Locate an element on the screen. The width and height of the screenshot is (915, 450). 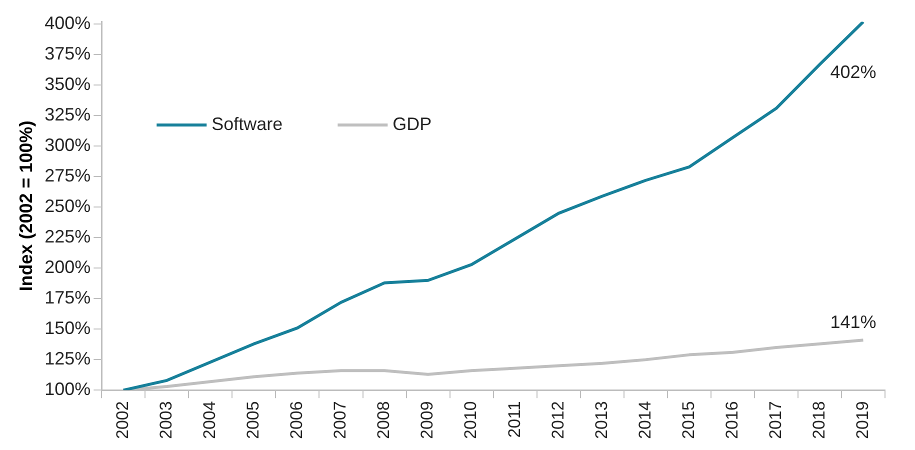
x-tick-label: 2007 is located at coordinates (340, 420).